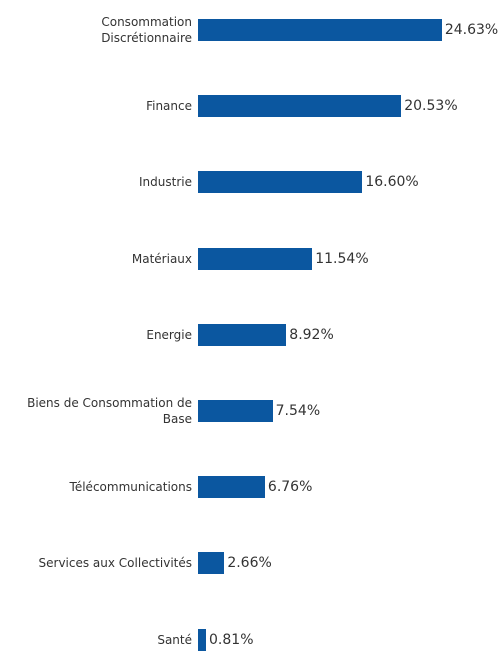  What do you see at coordinates (290, 487) in the screenshot?
I see `value-label: 6.76%` at bounding box center [290, 487].